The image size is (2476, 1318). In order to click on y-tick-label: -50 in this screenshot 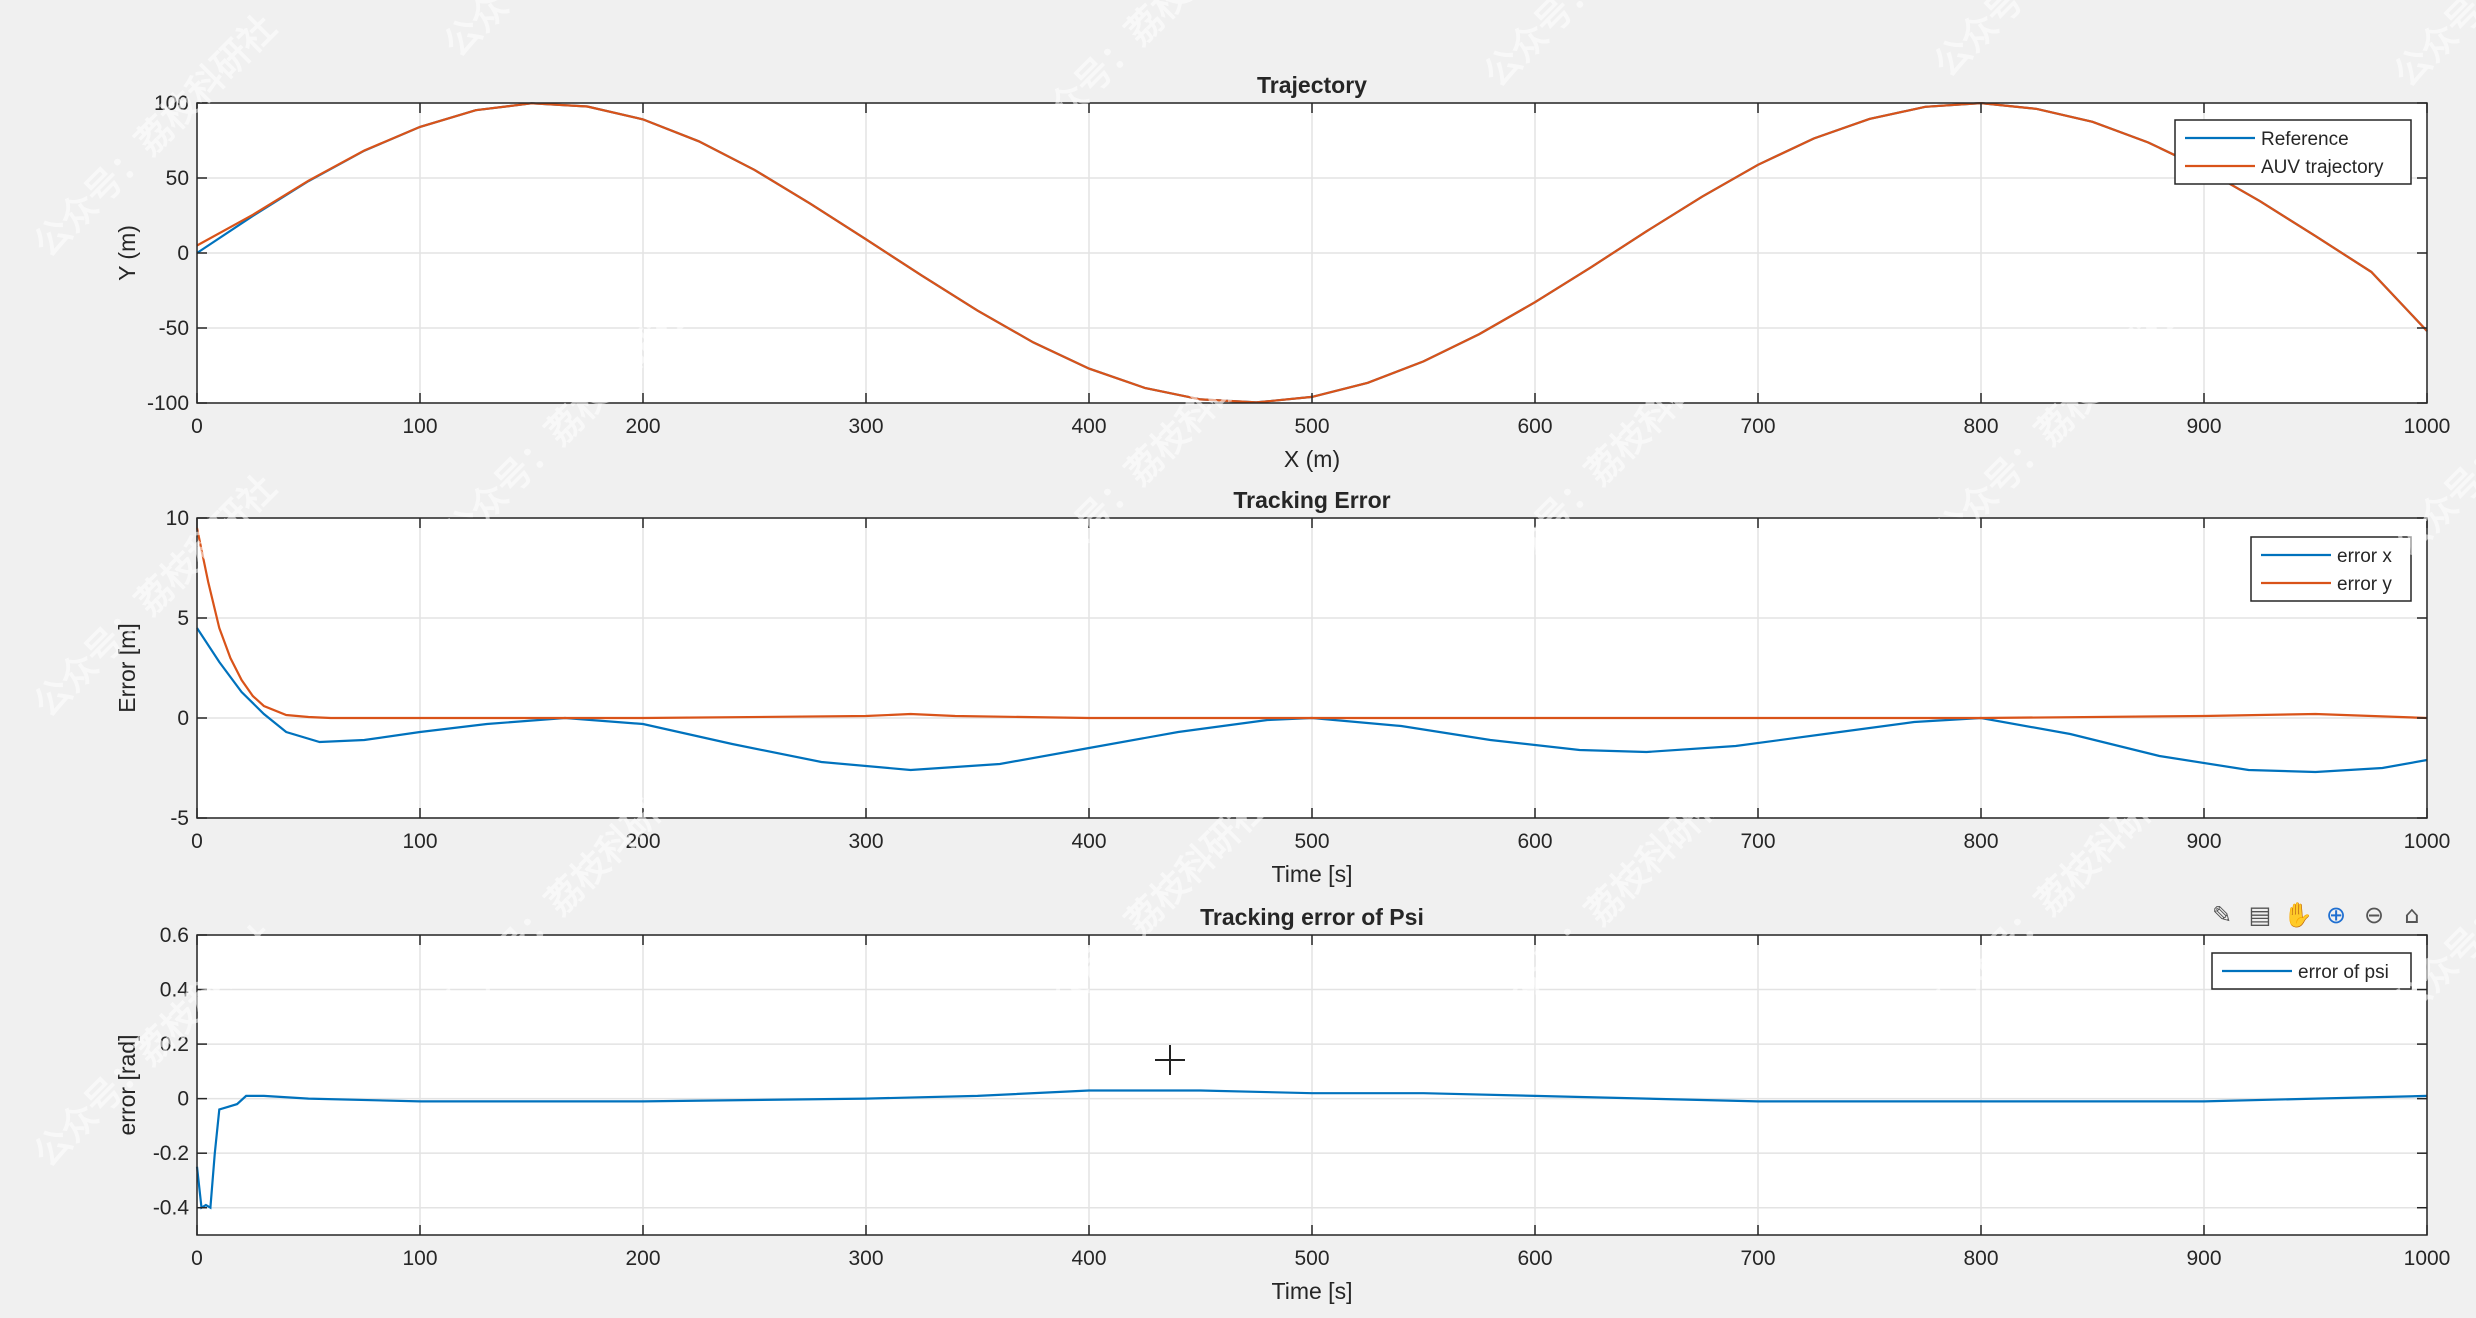, I will do `click(174, 328)`.